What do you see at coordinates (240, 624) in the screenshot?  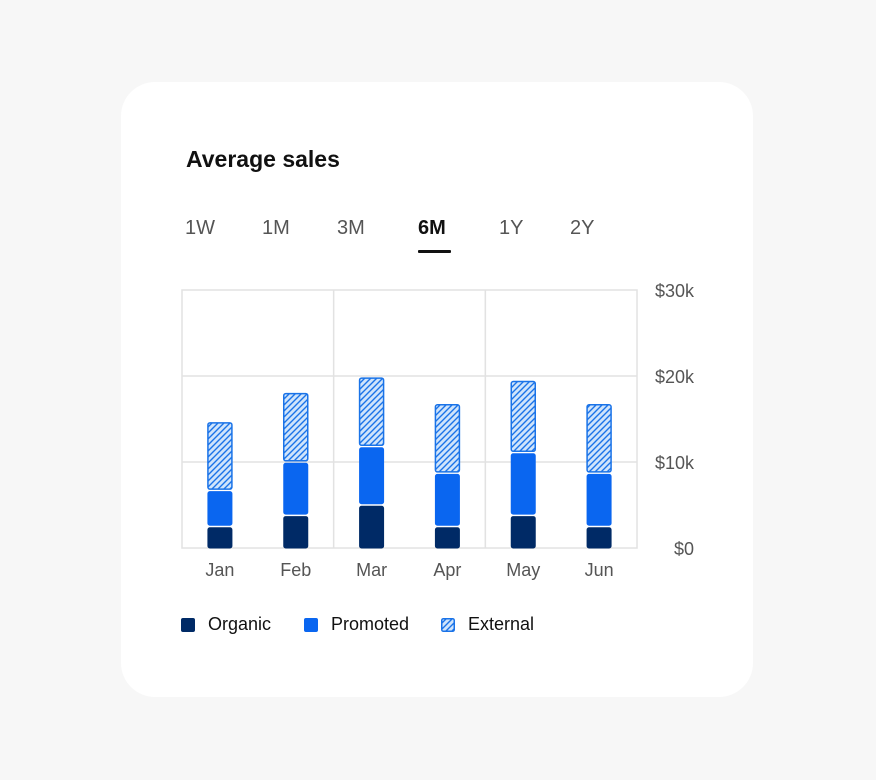 I see `legend-label-organic: Organic` at bounding box center [240, 624].